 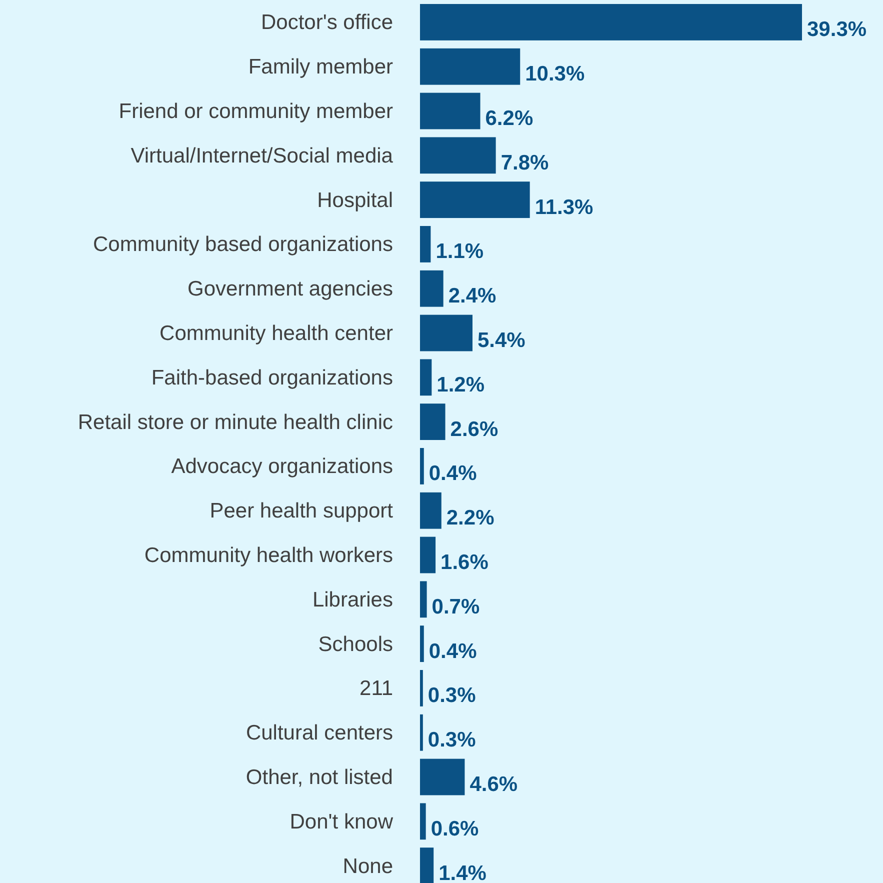 What do you see at coordinates (235, 422) in the screenshot?
I see `y-tick-label: Retail store or minute health clinic` at bounding box center [235, 422].